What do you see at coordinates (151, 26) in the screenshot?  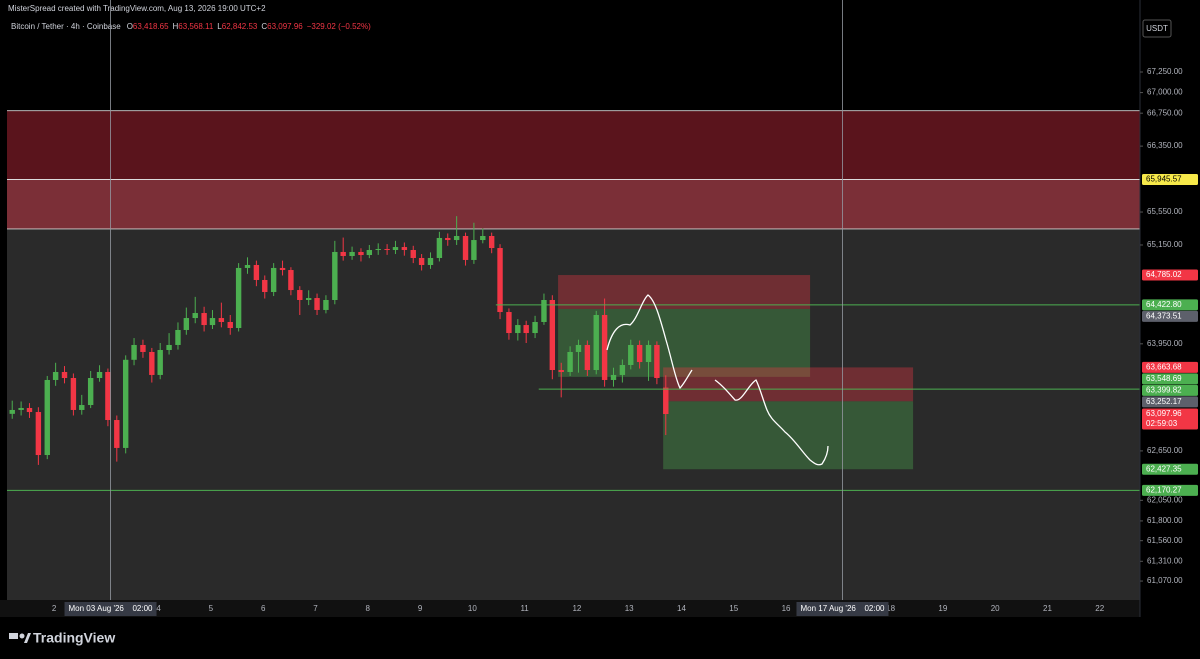 I see `legend-value: 63,418.65` at bounding box center [151, 26].